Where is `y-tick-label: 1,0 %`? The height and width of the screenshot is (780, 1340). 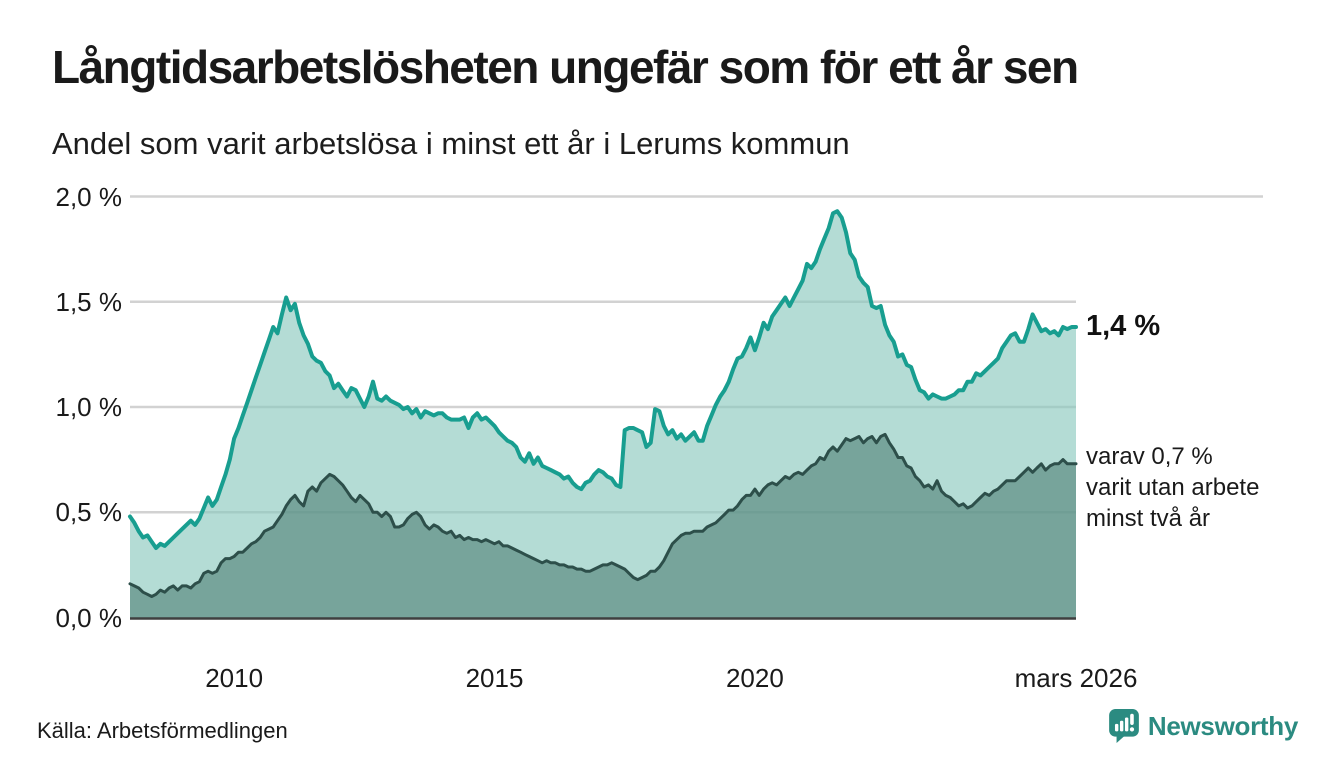 y-tick-label: 1,0 % is located at coordinates (89, 407).